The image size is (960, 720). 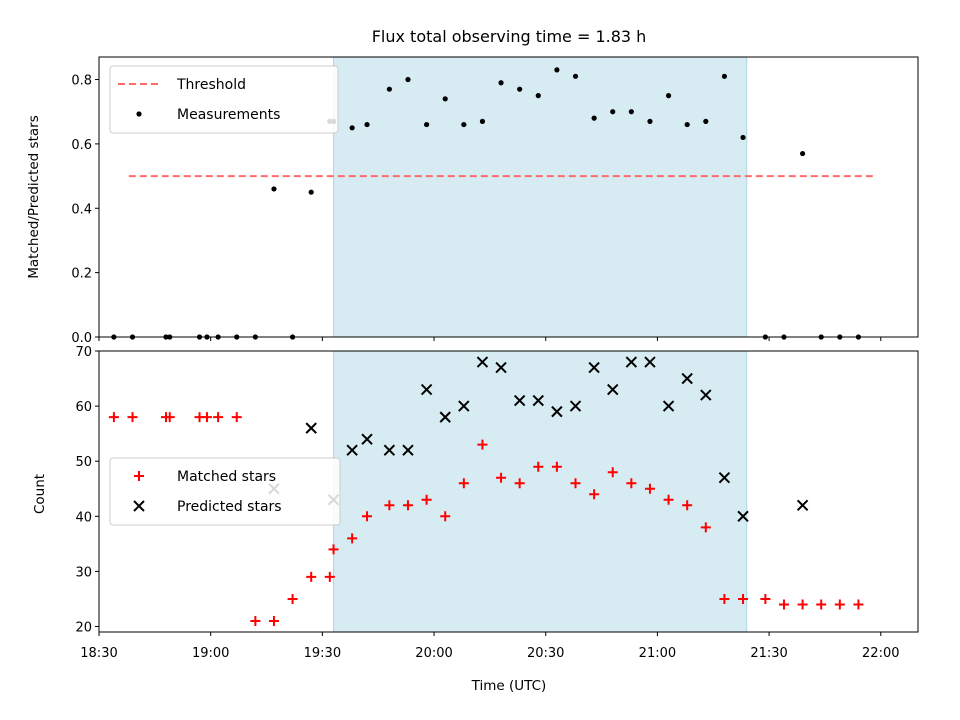 I want to click on y-tick-label: 50, so click(x=83, y=462).